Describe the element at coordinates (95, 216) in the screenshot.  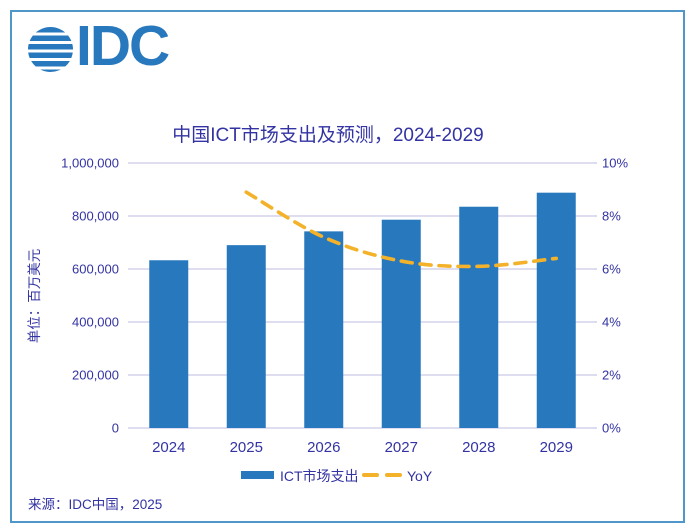
I see `left-axis-tick-label: 800,000` at that location.